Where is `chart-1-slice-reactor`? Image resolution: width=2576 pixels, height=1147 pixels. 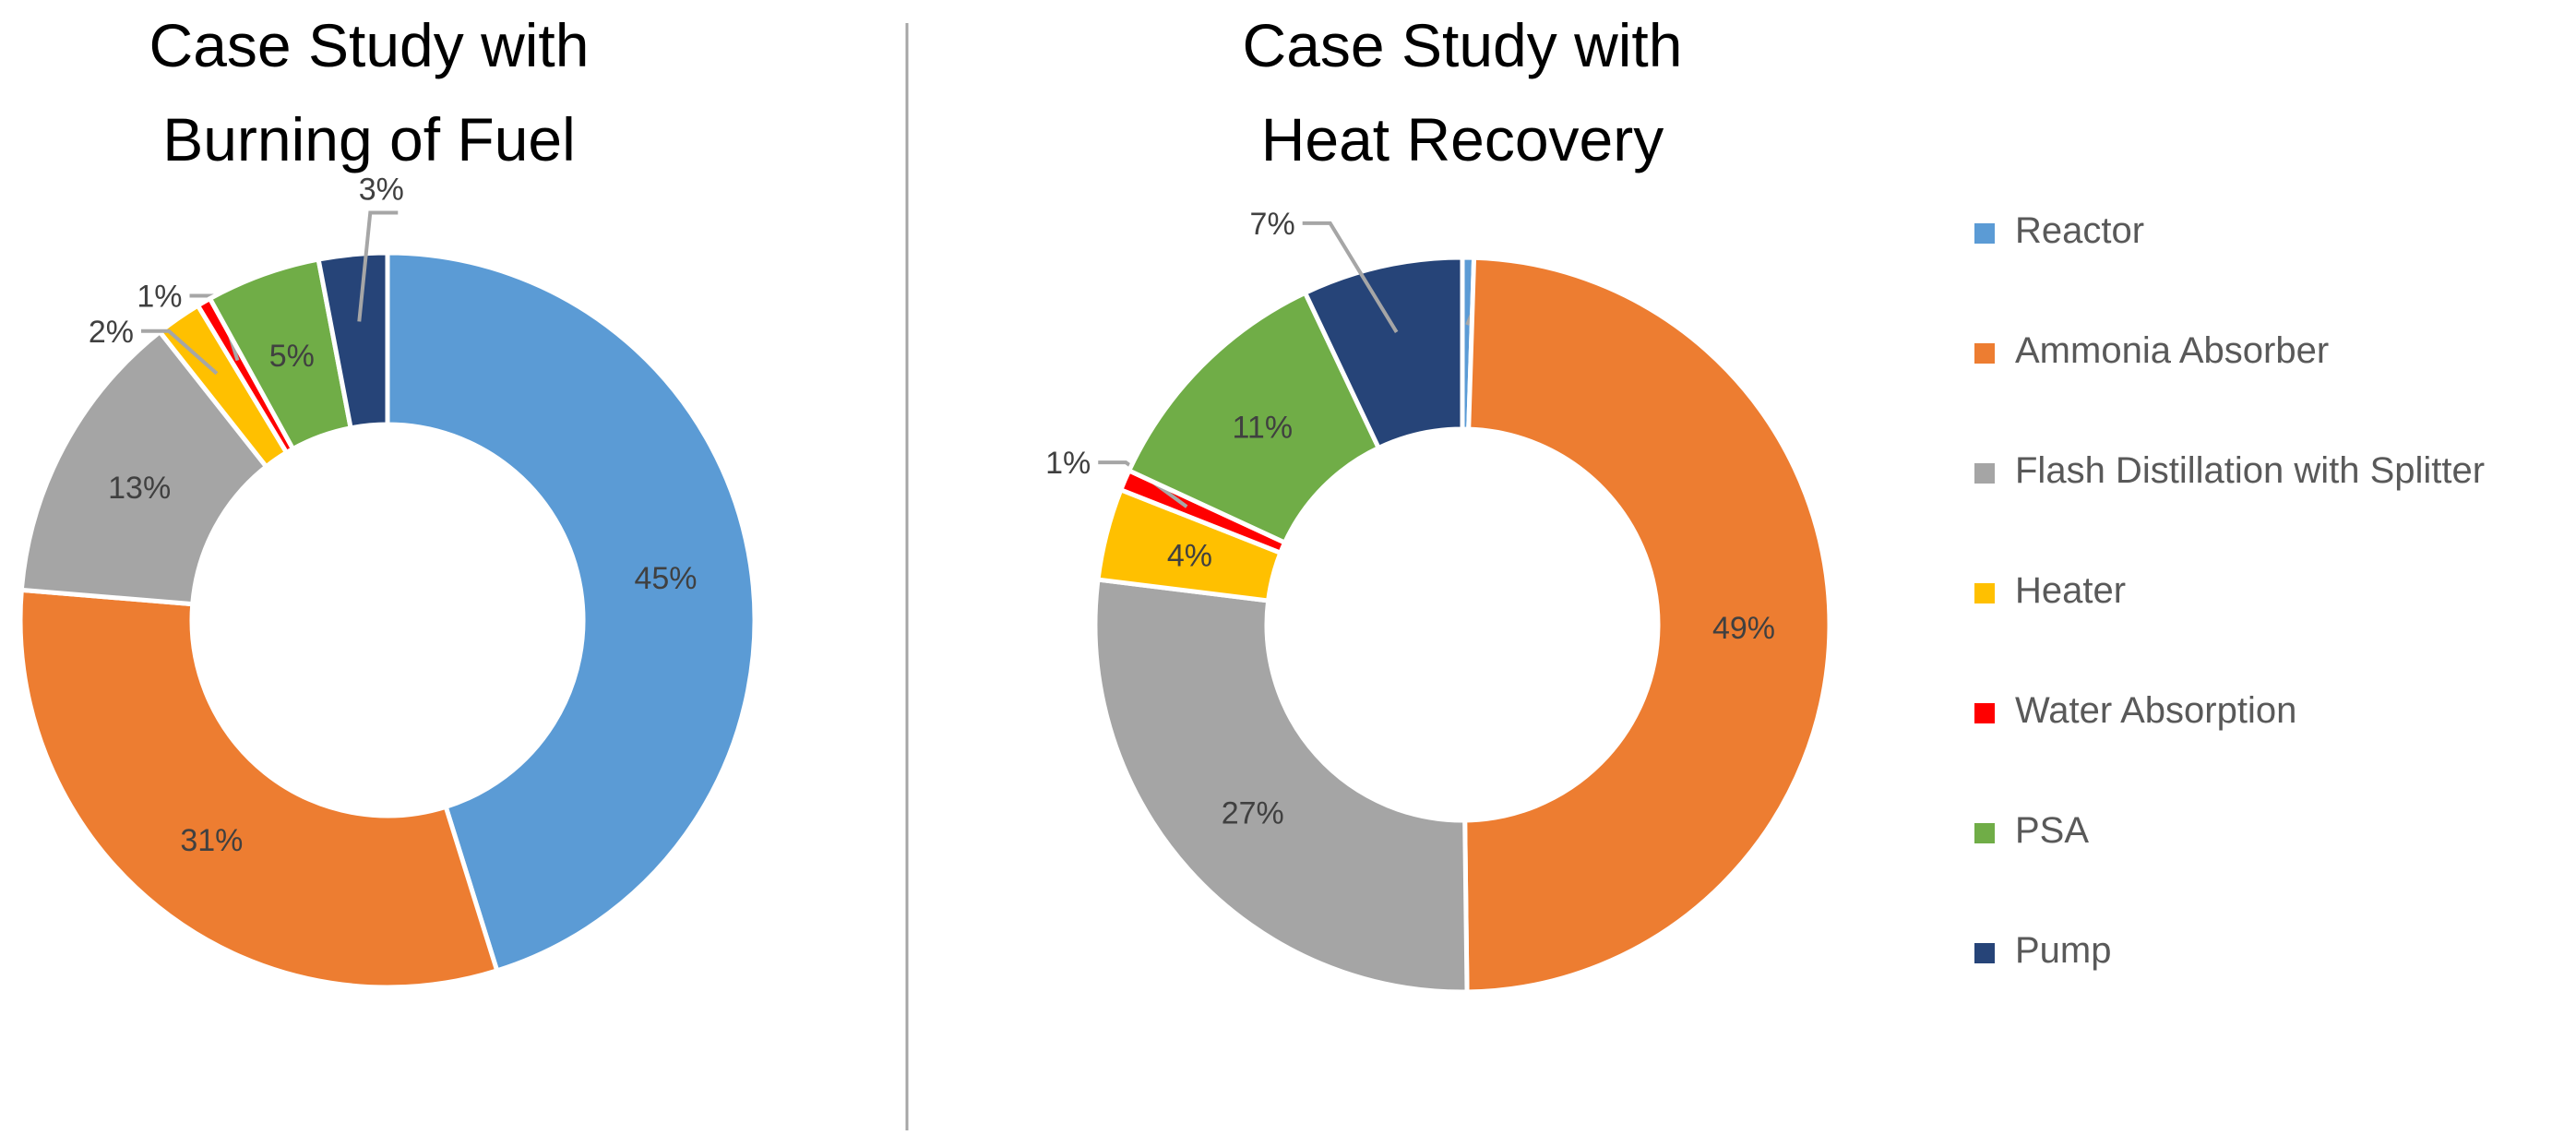 chart-1-slice-reactor is located at coordinates (571, 612).